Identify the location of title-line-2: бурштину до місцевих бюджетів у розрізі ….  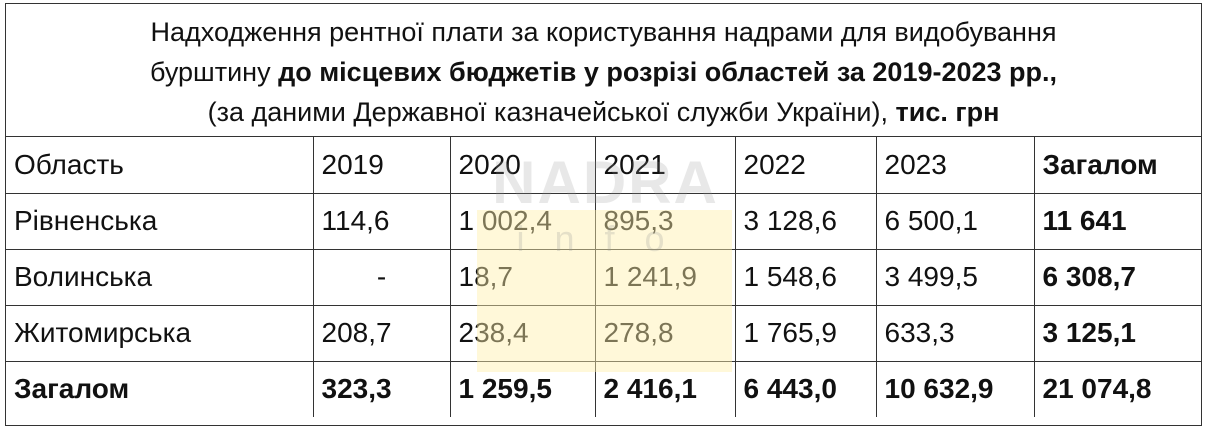
(603, 72).